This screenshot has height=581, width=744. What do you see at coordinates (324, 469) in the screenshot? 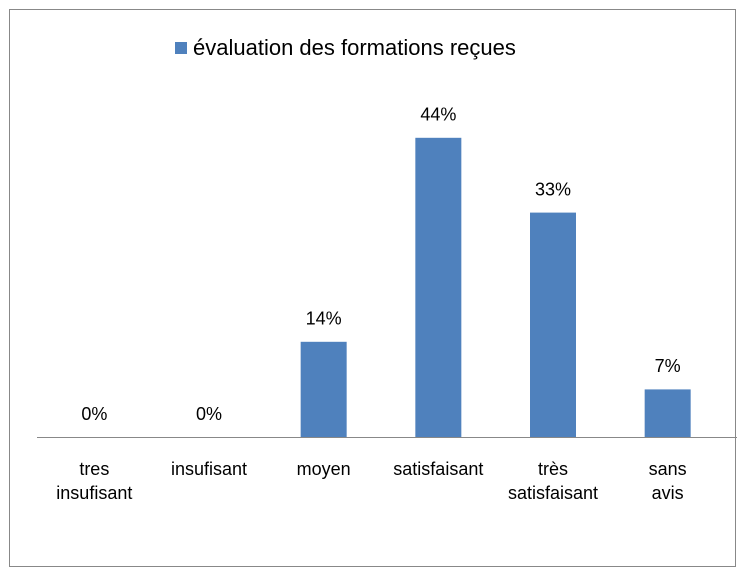
I see `x-tick-label: moyen` at bounding box center [324, 469].